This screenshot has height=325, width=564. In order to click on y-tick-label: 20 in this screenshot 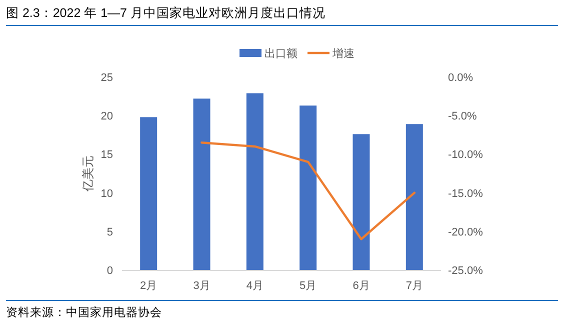, I will do `click(106, 116)`.